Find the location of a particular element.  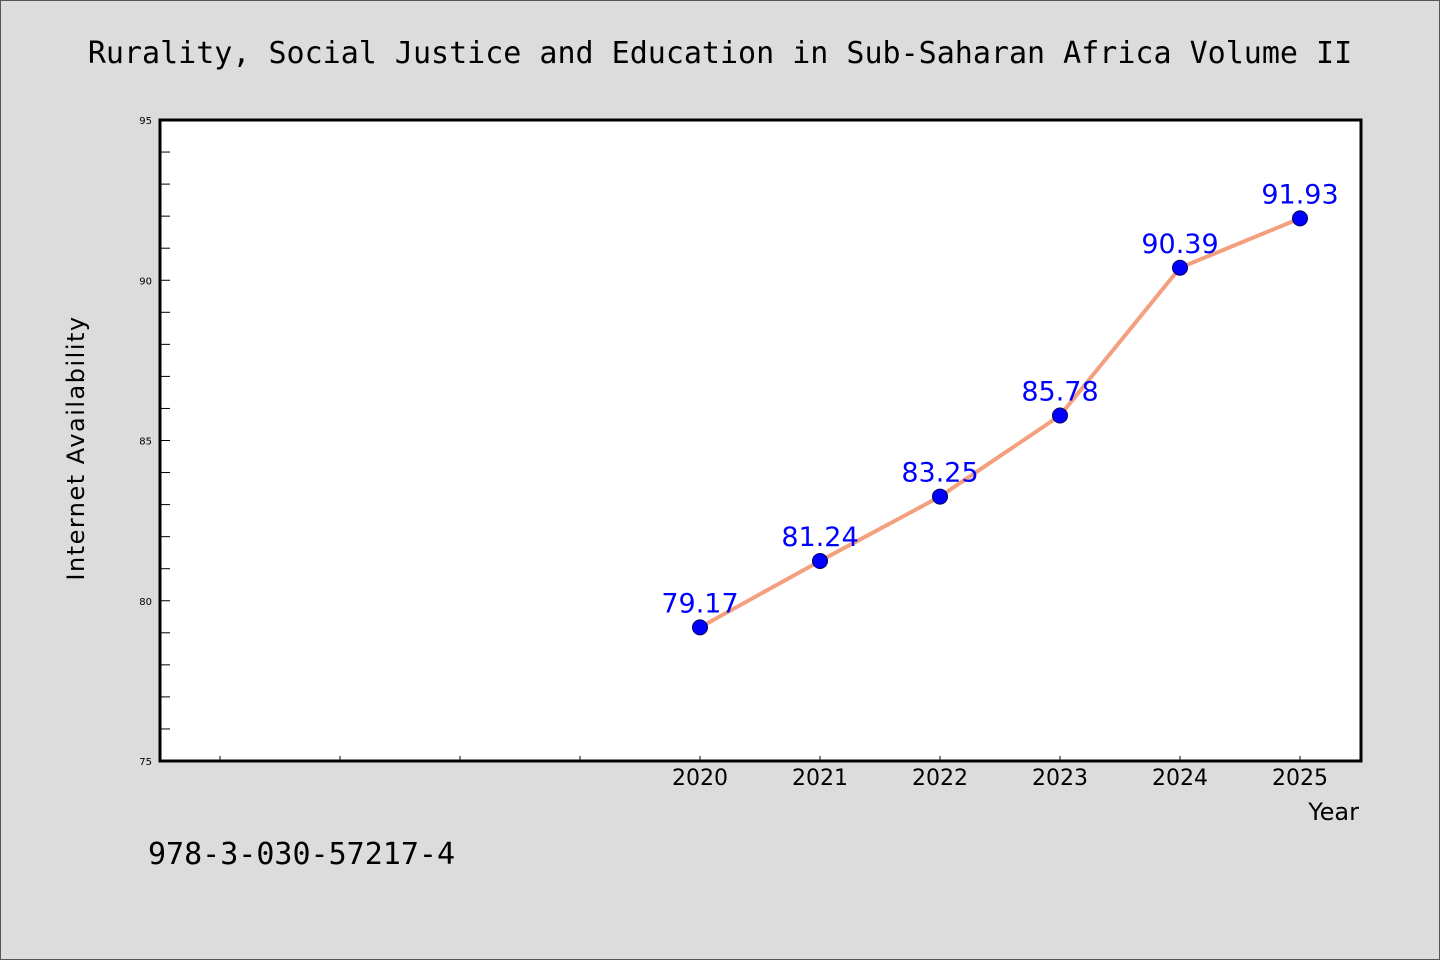

data-label: 79.17 is located at coordinates (699, 603).